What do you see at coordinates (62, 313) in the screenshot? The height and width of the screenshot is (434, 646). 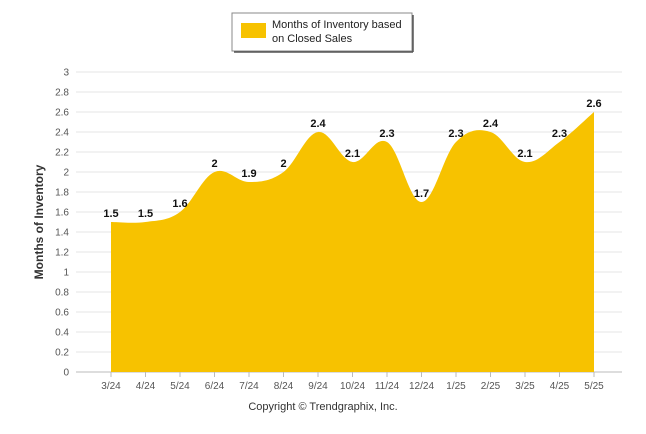 I see `y-tick-label: 0.6` at bounding box center [62, 313].